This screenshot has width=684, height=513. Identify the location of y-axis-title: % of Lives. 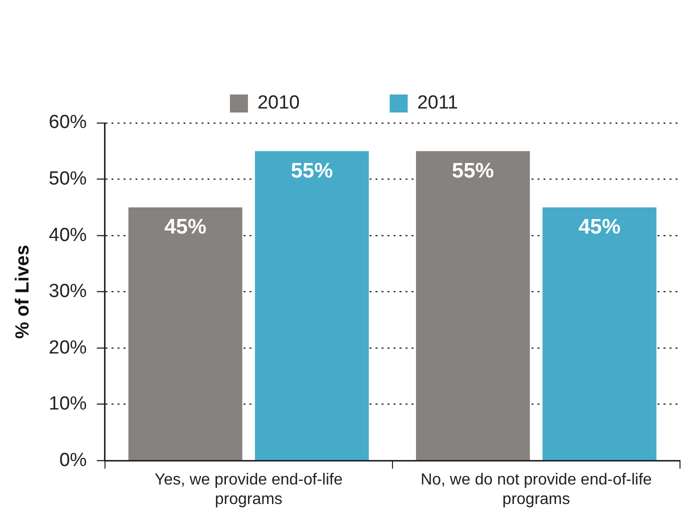
(23, 291).